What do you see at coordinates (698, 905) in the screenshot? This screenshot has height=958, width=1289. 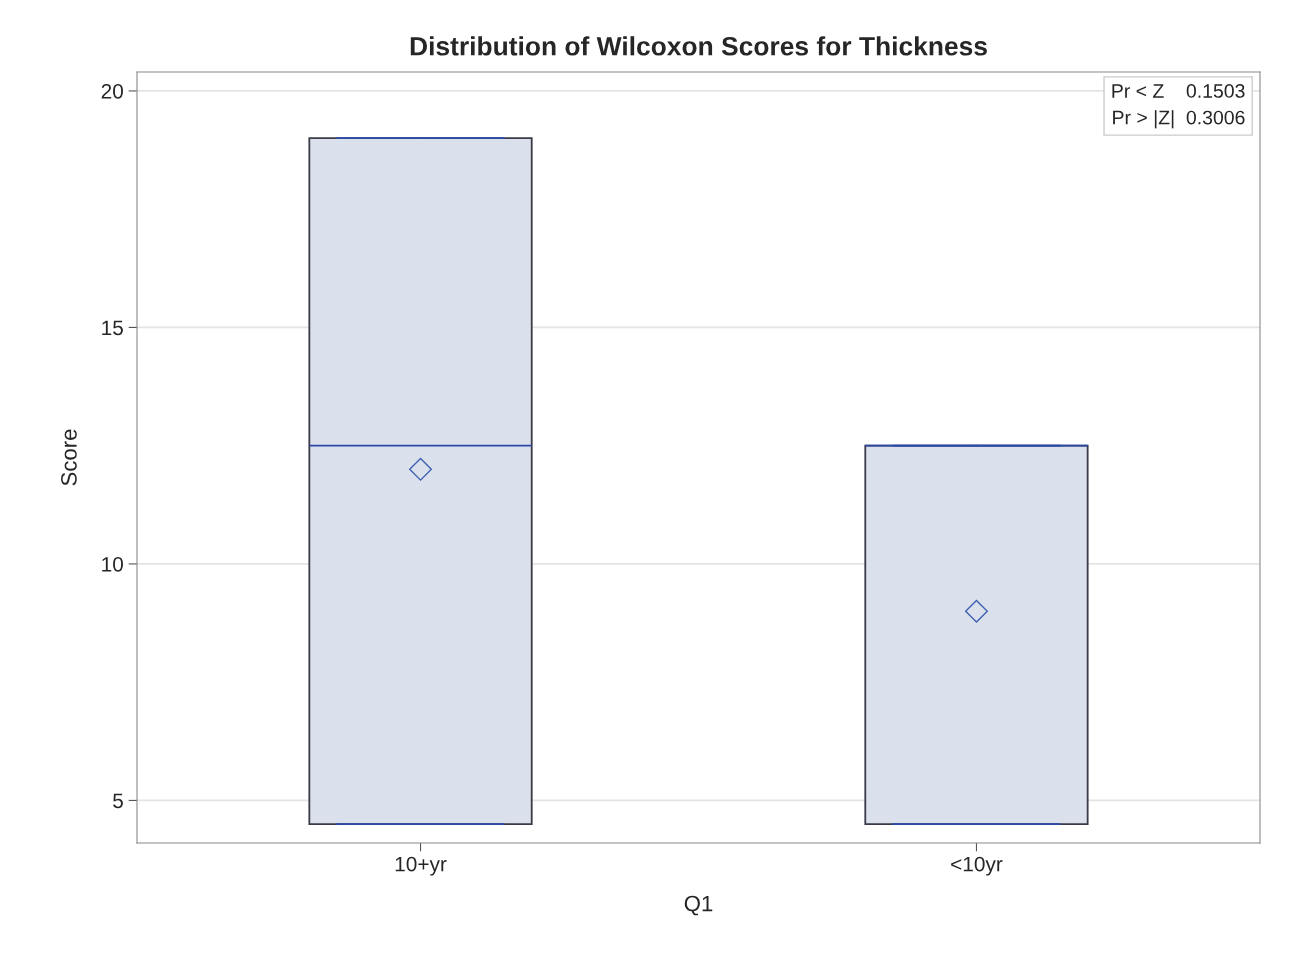 I see `x-axis-title: Q1` at bounding box center [698, 905].